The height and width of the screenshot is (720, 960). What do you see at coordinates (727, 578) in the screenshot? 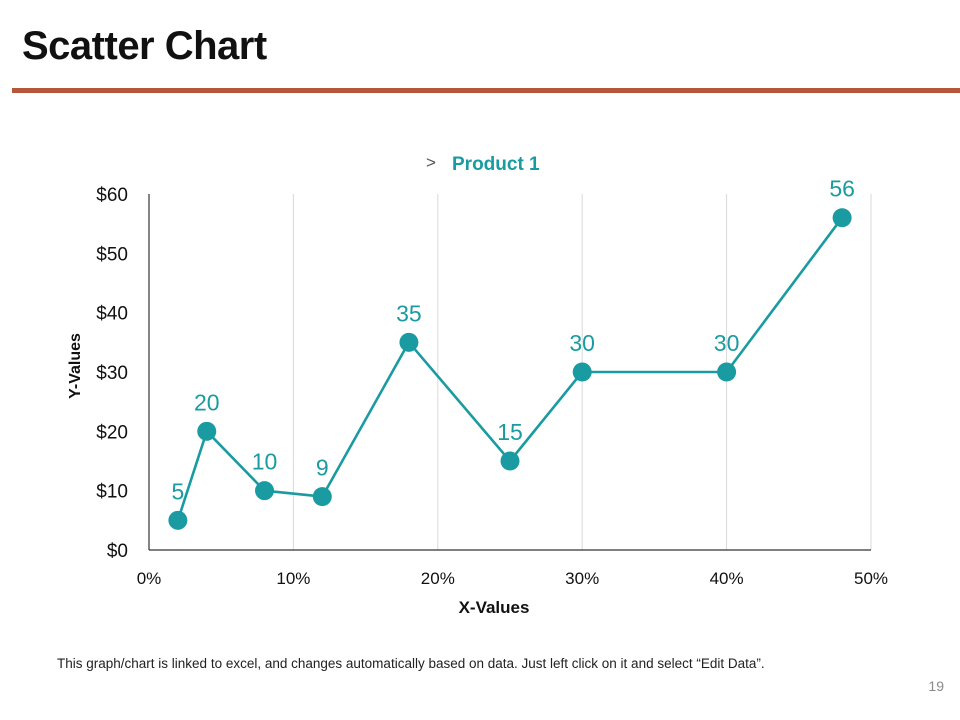
I see `x-tick-label: 40%` at bounding box center [727, 578].